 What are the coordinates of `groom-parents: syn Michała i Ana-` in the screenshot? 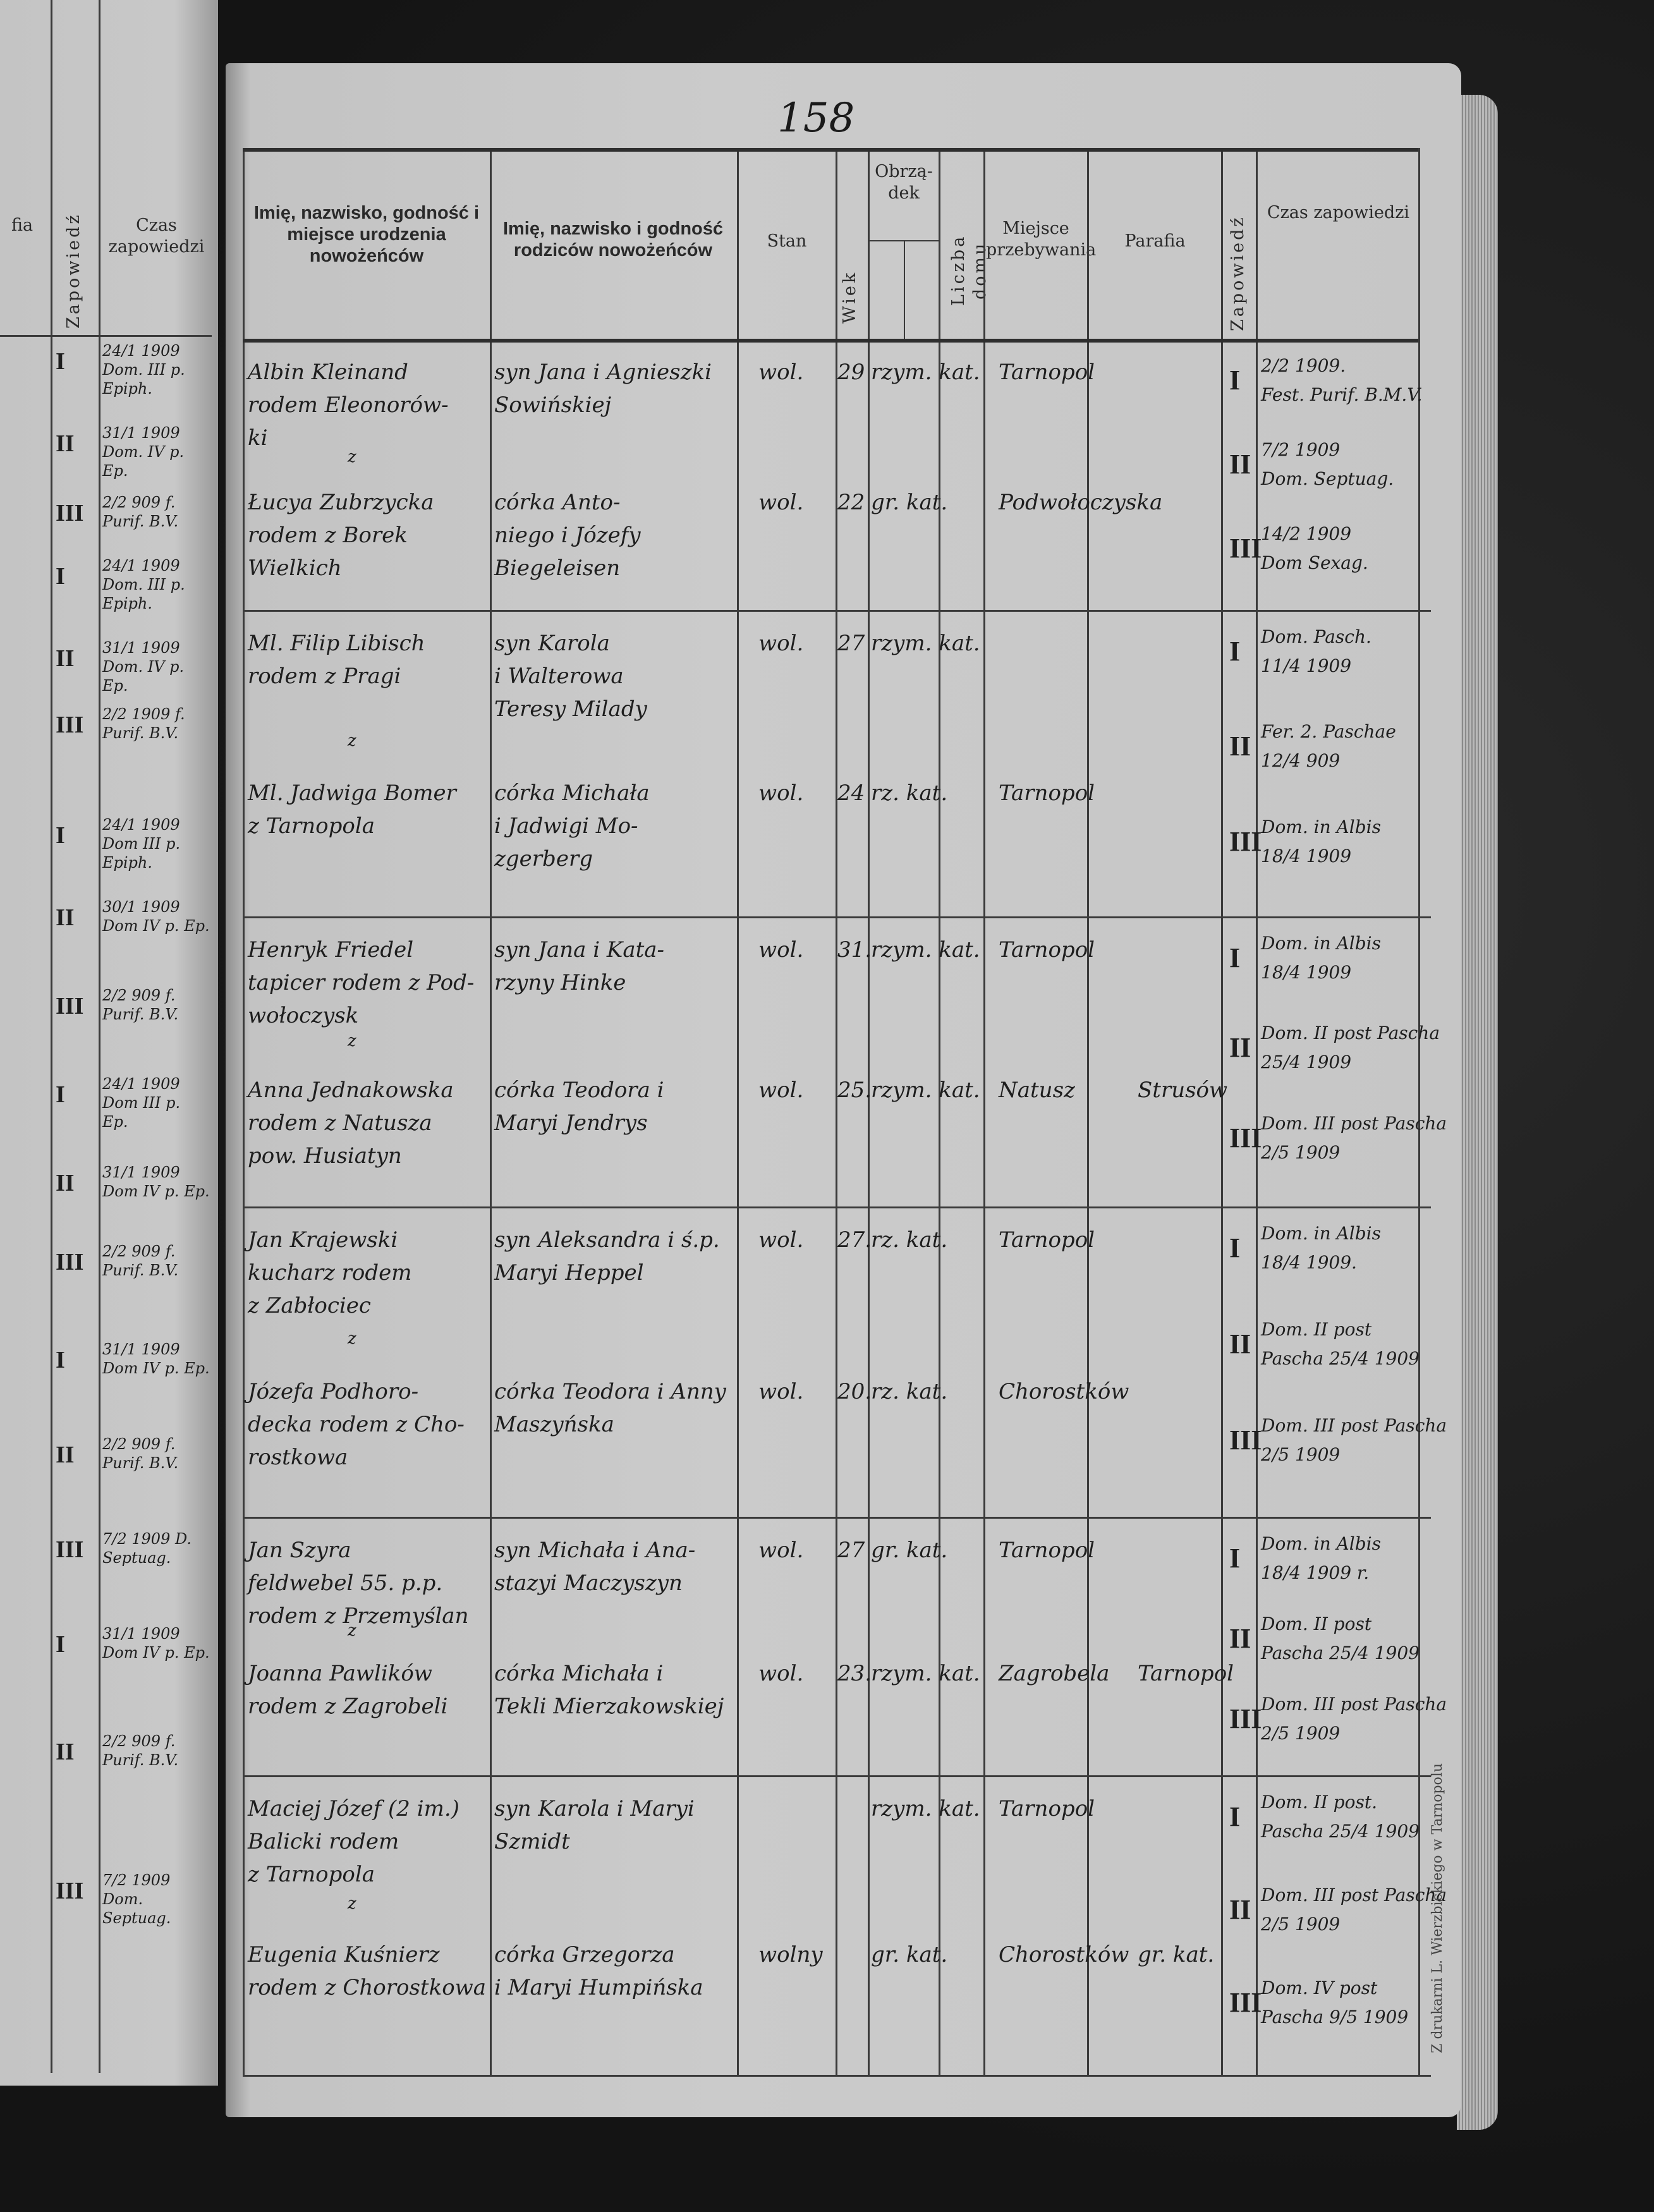 It's located at (595, 1550).